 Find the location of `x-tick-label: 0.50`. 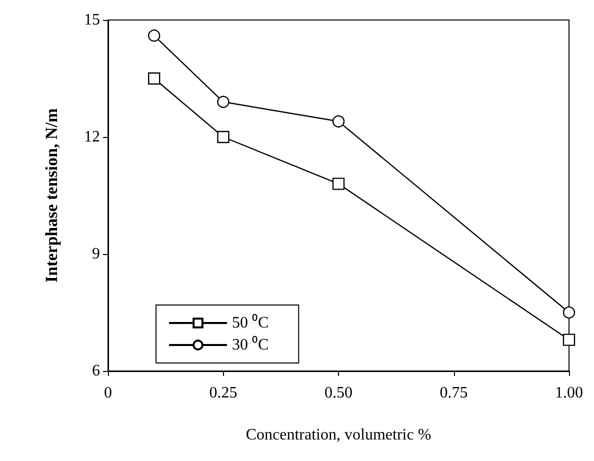

x-tick-label: 0.50 is located at coordinates (338, 393).